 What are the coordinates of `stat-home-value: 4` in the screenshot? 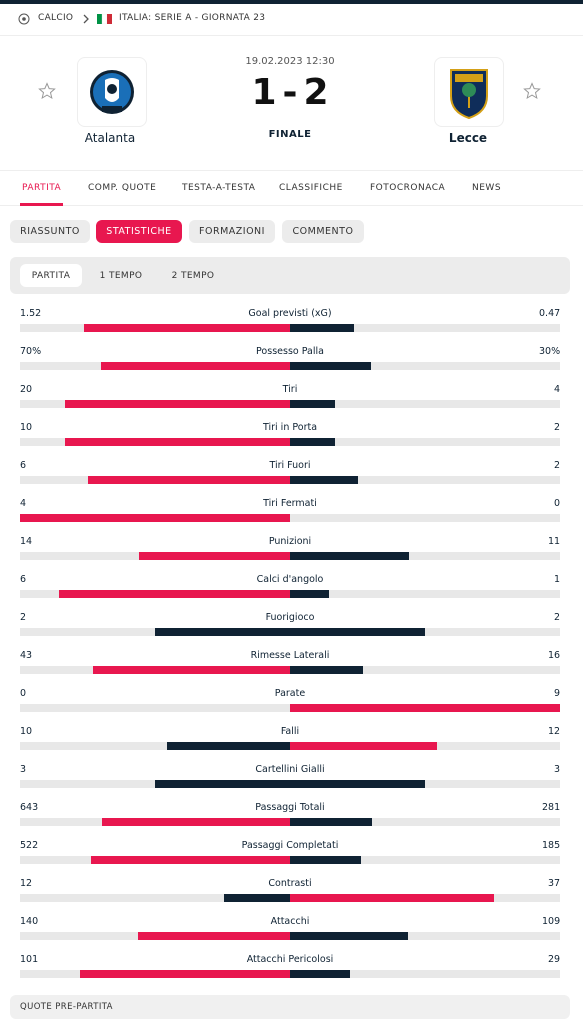 It's located at (23, 503).